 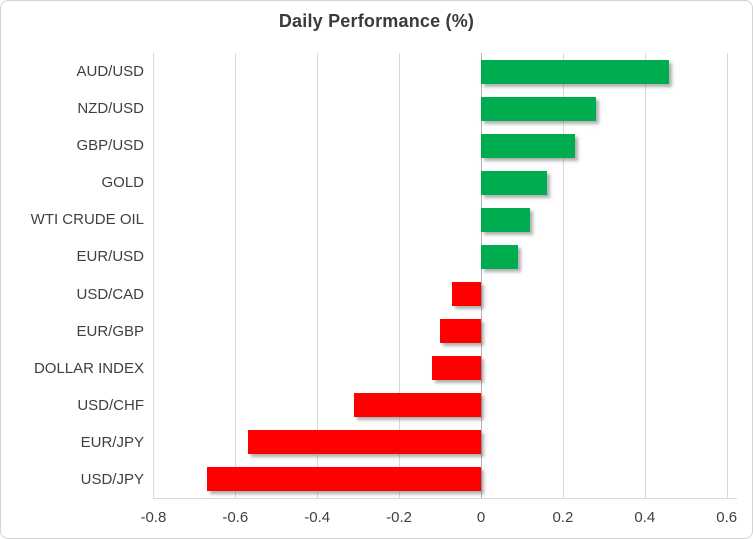 I want to click on x-tick-label: -0.2, so click(x=399, y=517).